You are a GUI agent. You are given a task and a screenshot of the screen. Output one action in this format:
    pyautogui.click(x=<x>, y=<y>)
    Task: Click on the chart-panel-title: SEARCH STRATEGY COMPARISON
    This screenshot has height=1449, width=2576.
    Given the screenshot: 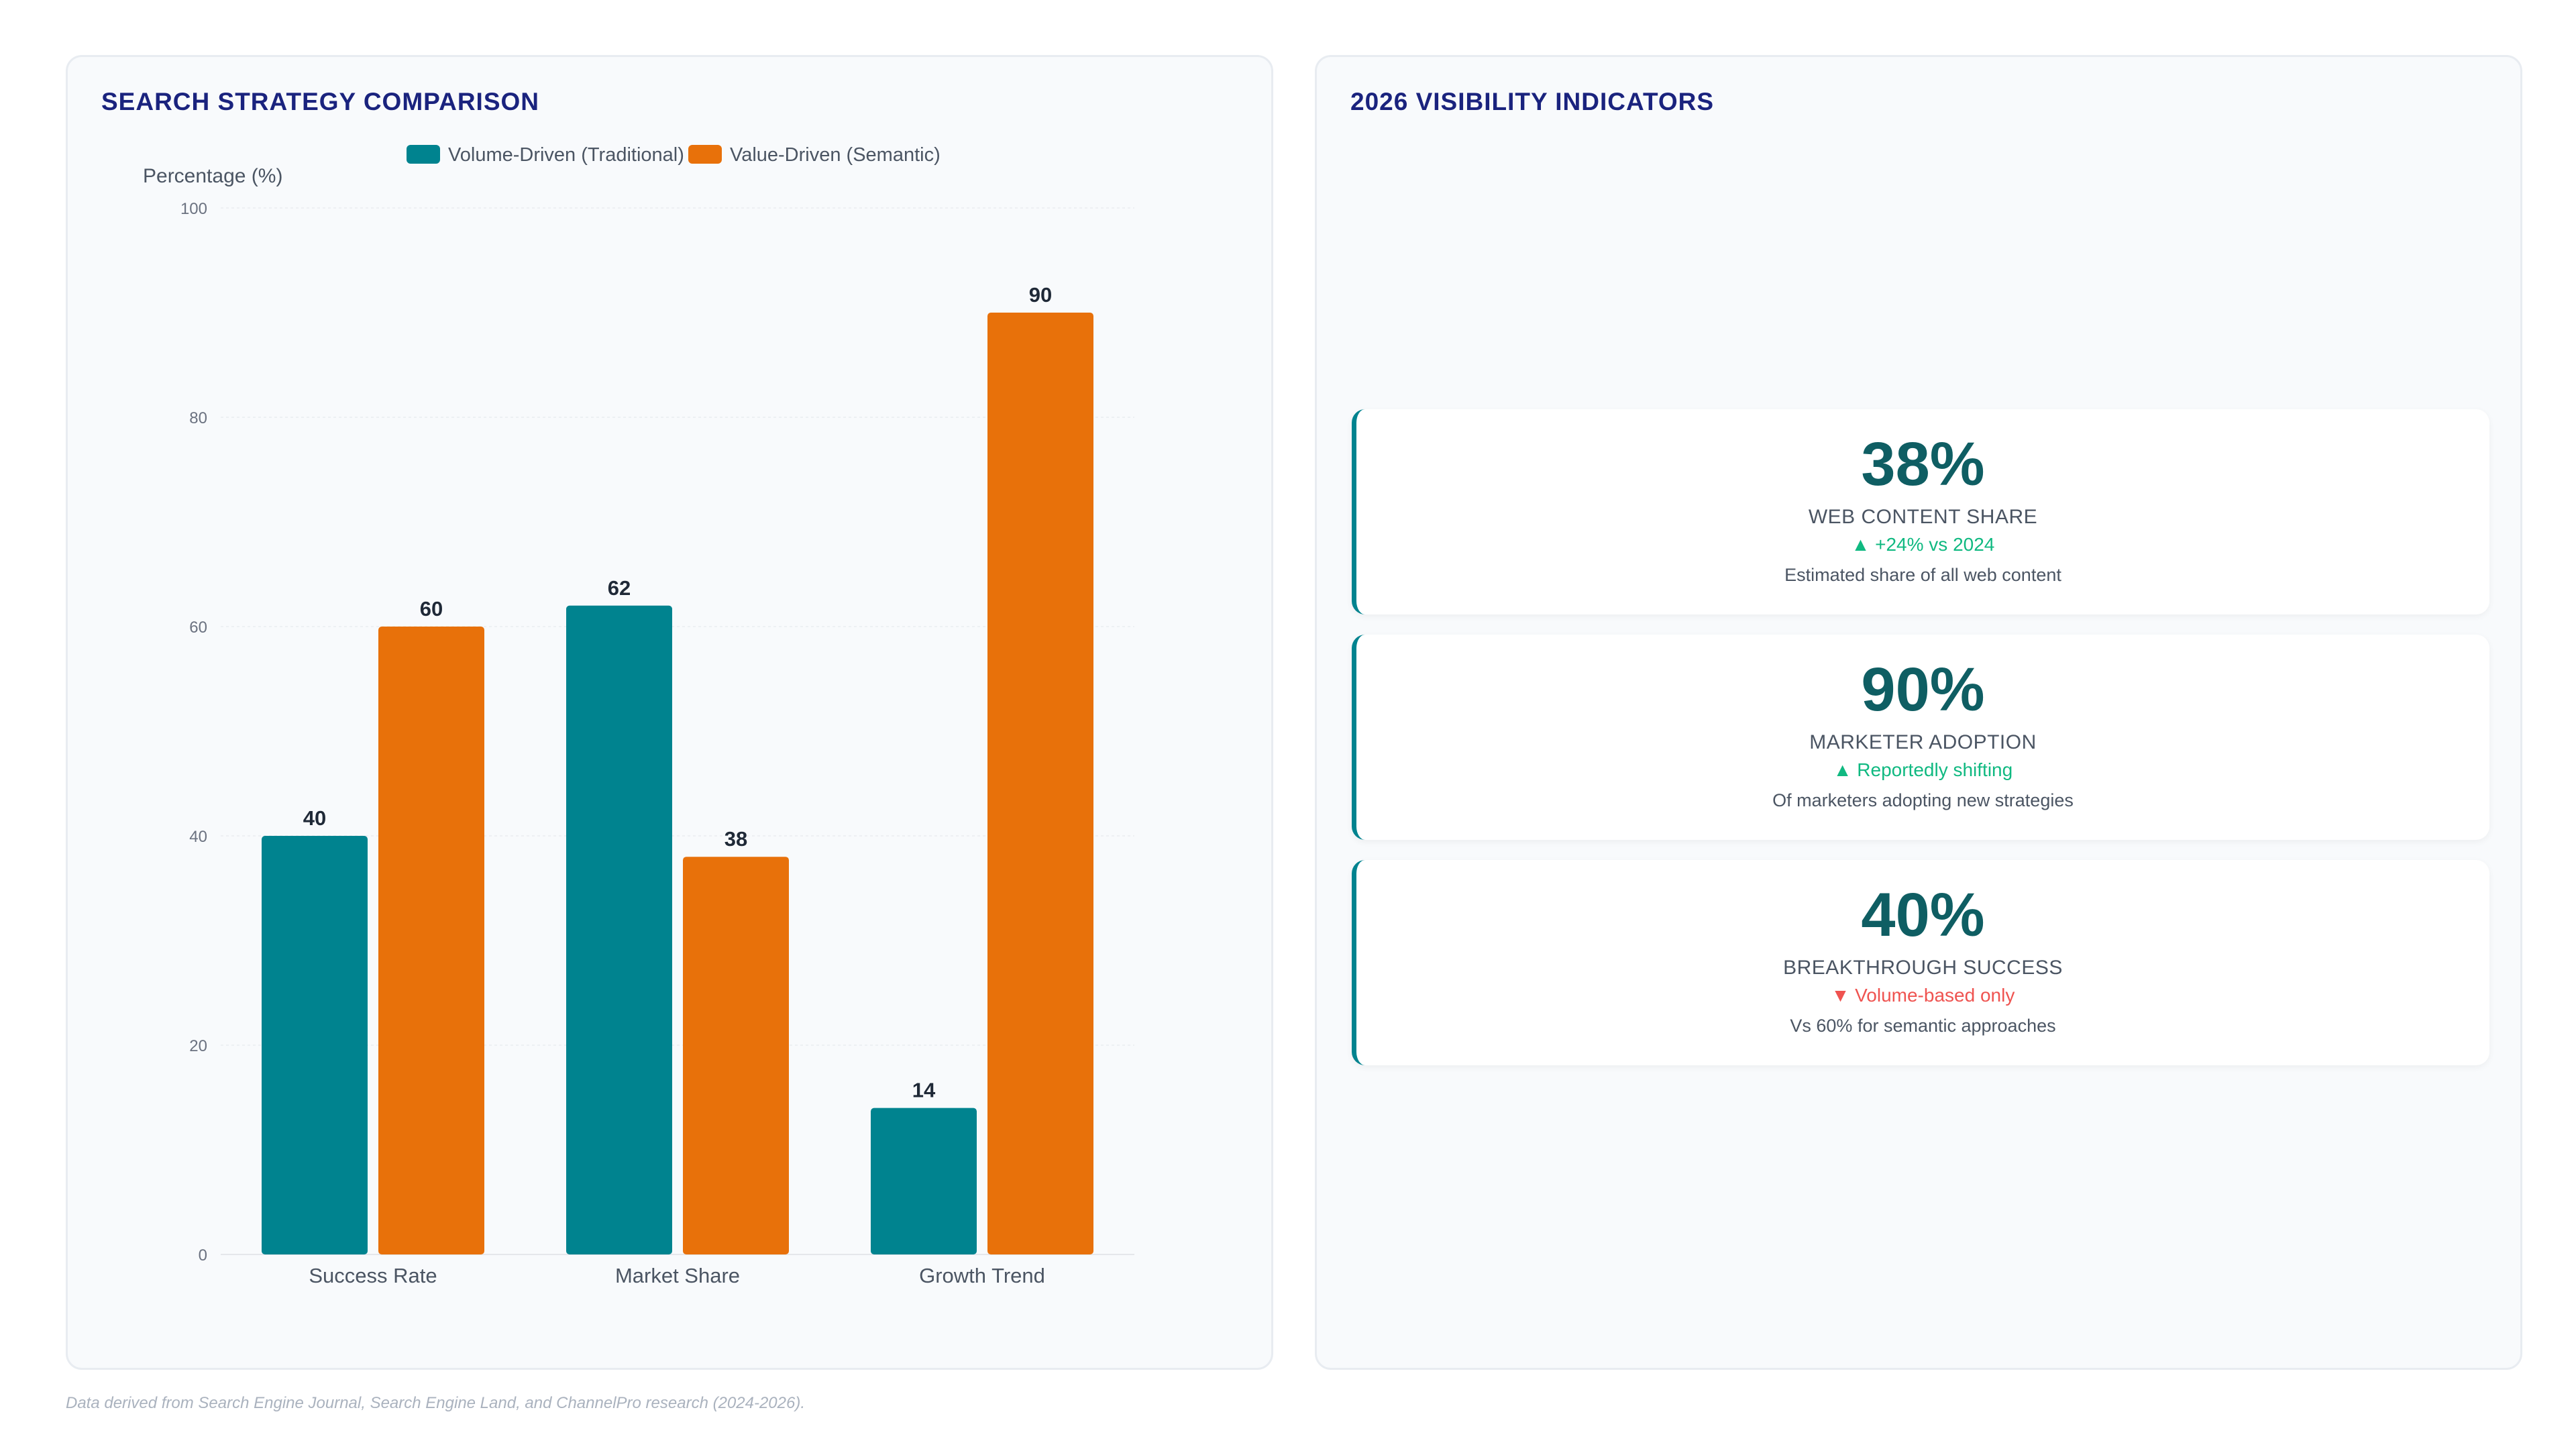 What is the action you would take?
    pyautogui.click(x=320, y=101)
    